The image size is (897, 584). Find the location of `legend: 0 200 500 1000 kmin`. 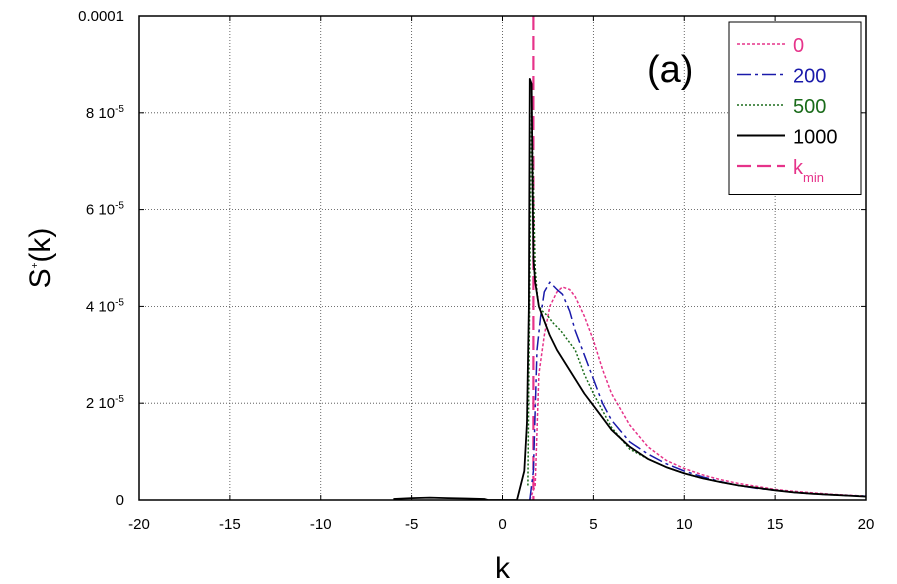

legend: 0 200 500 1000 kmin is located at coordinates (795, 108).